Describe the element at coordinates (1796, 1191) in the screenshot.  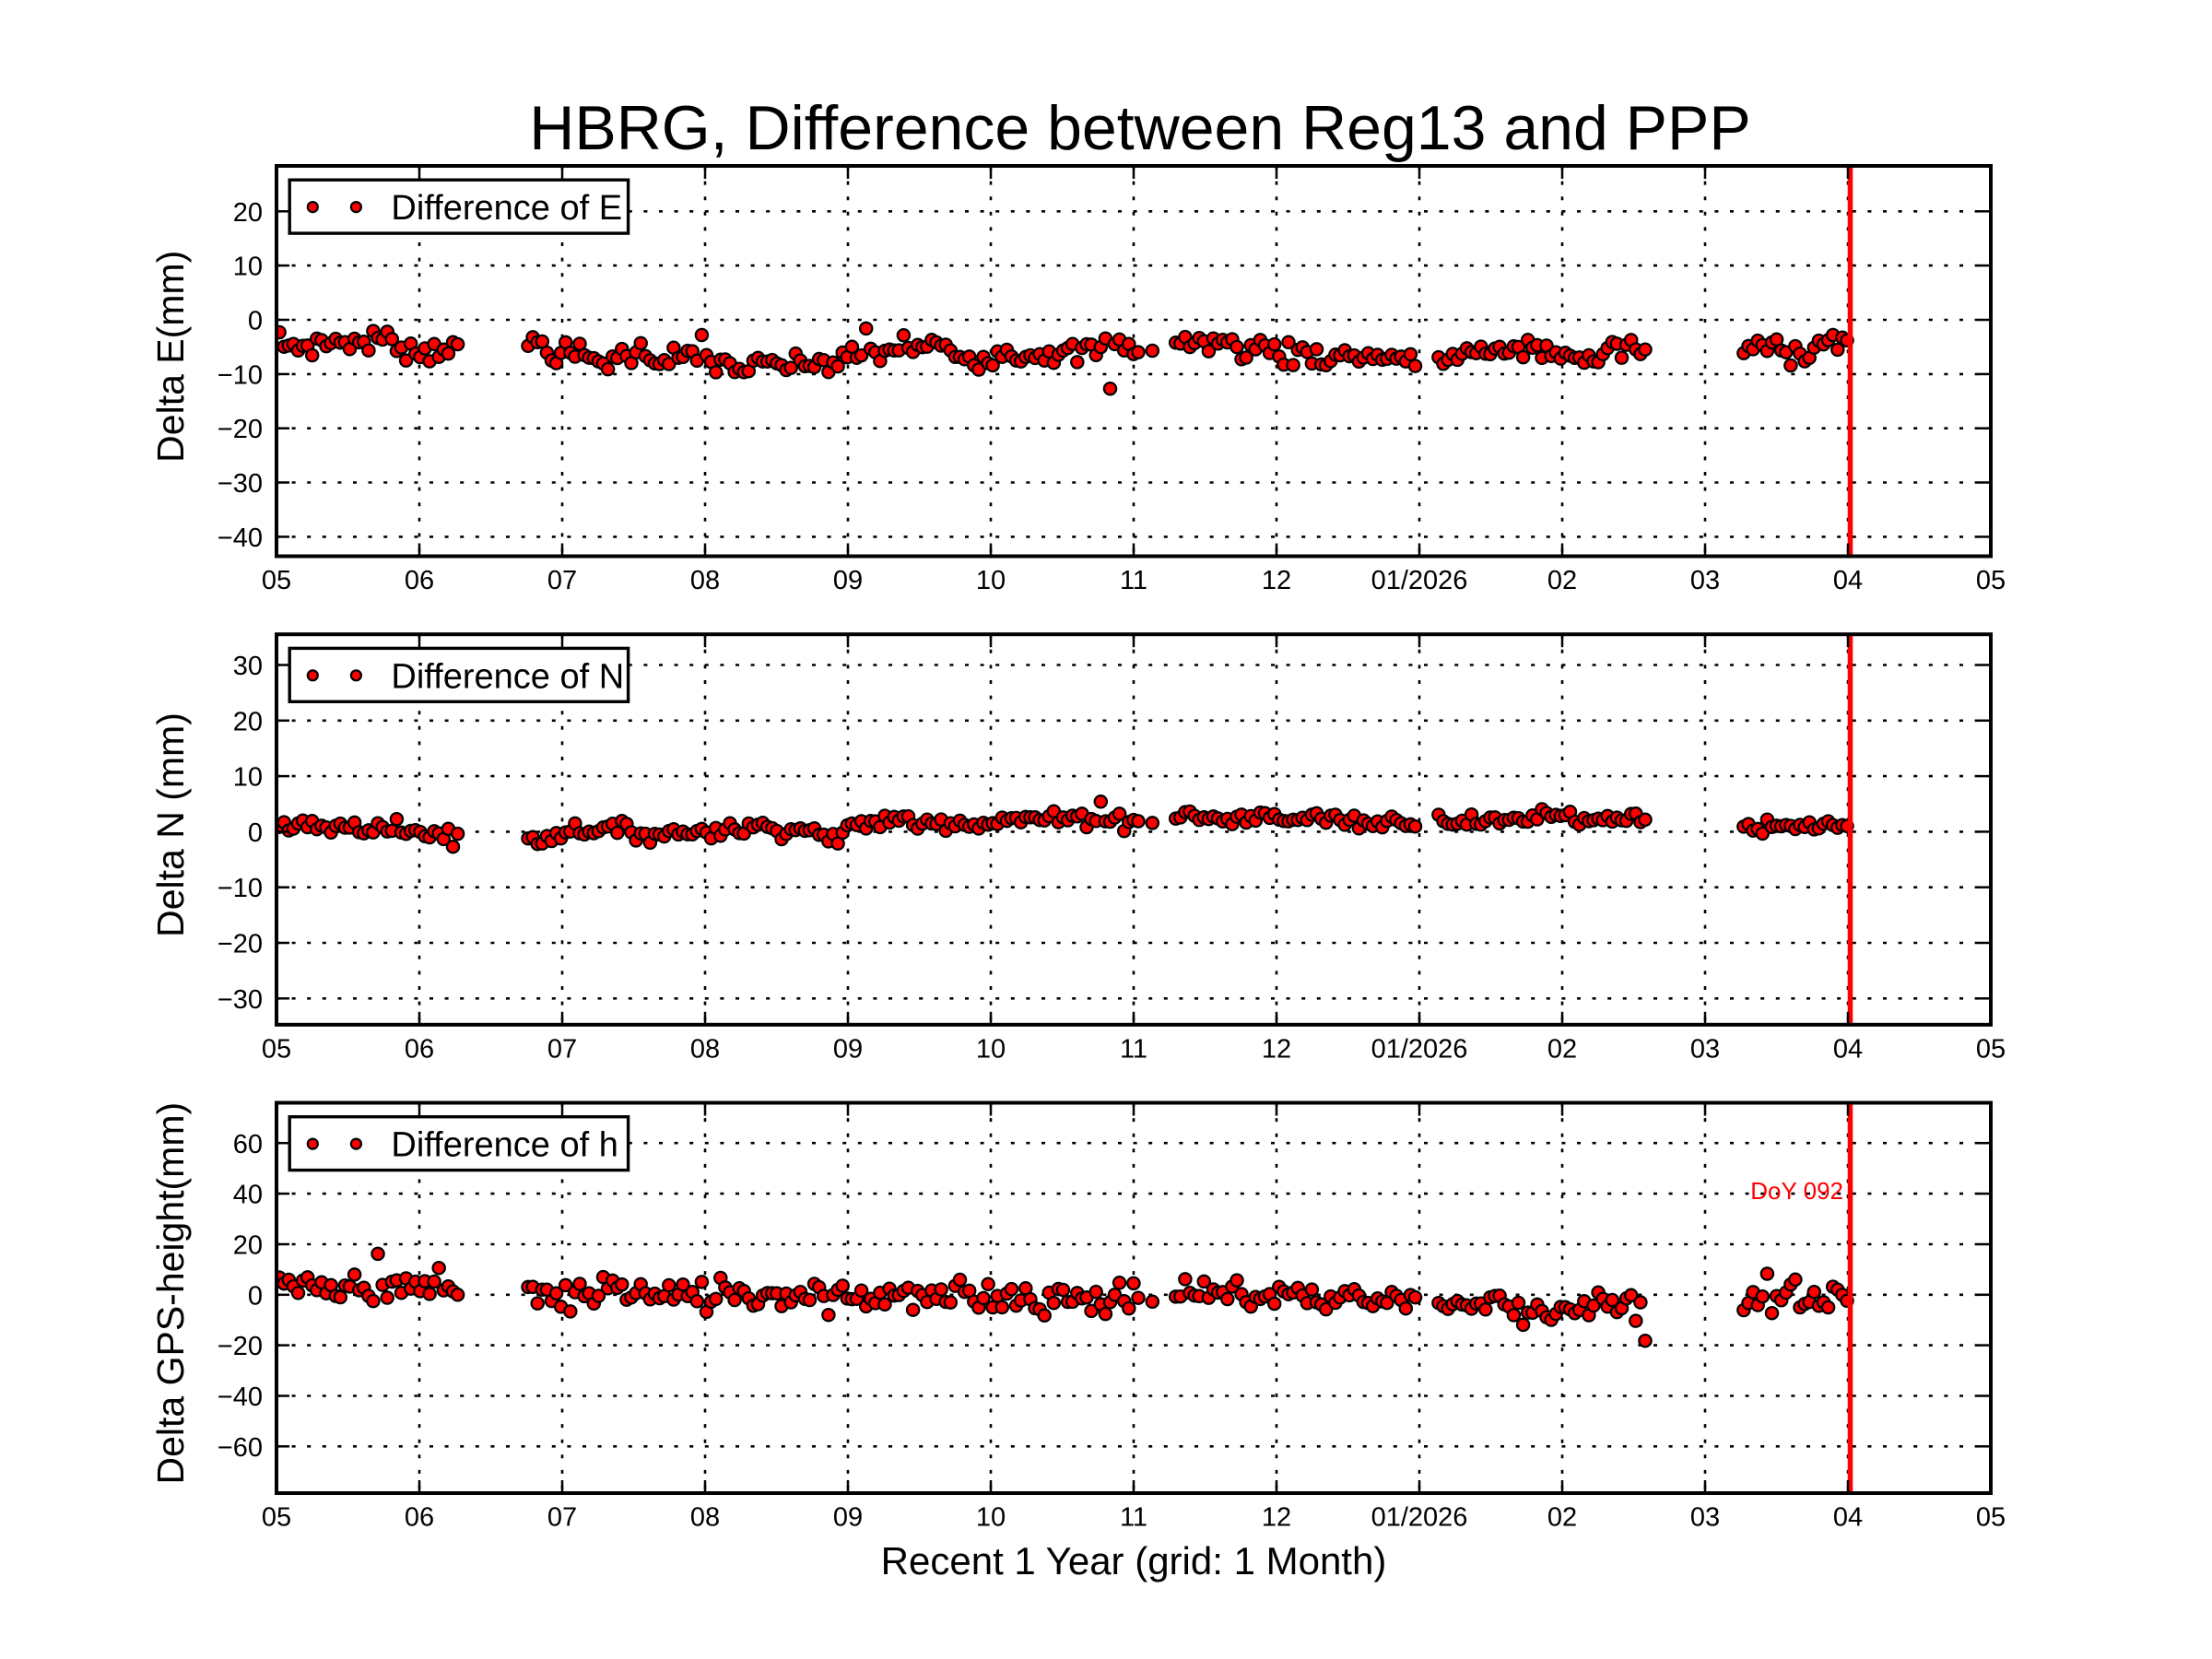
I see `svg-text: DoY 092` at that location.